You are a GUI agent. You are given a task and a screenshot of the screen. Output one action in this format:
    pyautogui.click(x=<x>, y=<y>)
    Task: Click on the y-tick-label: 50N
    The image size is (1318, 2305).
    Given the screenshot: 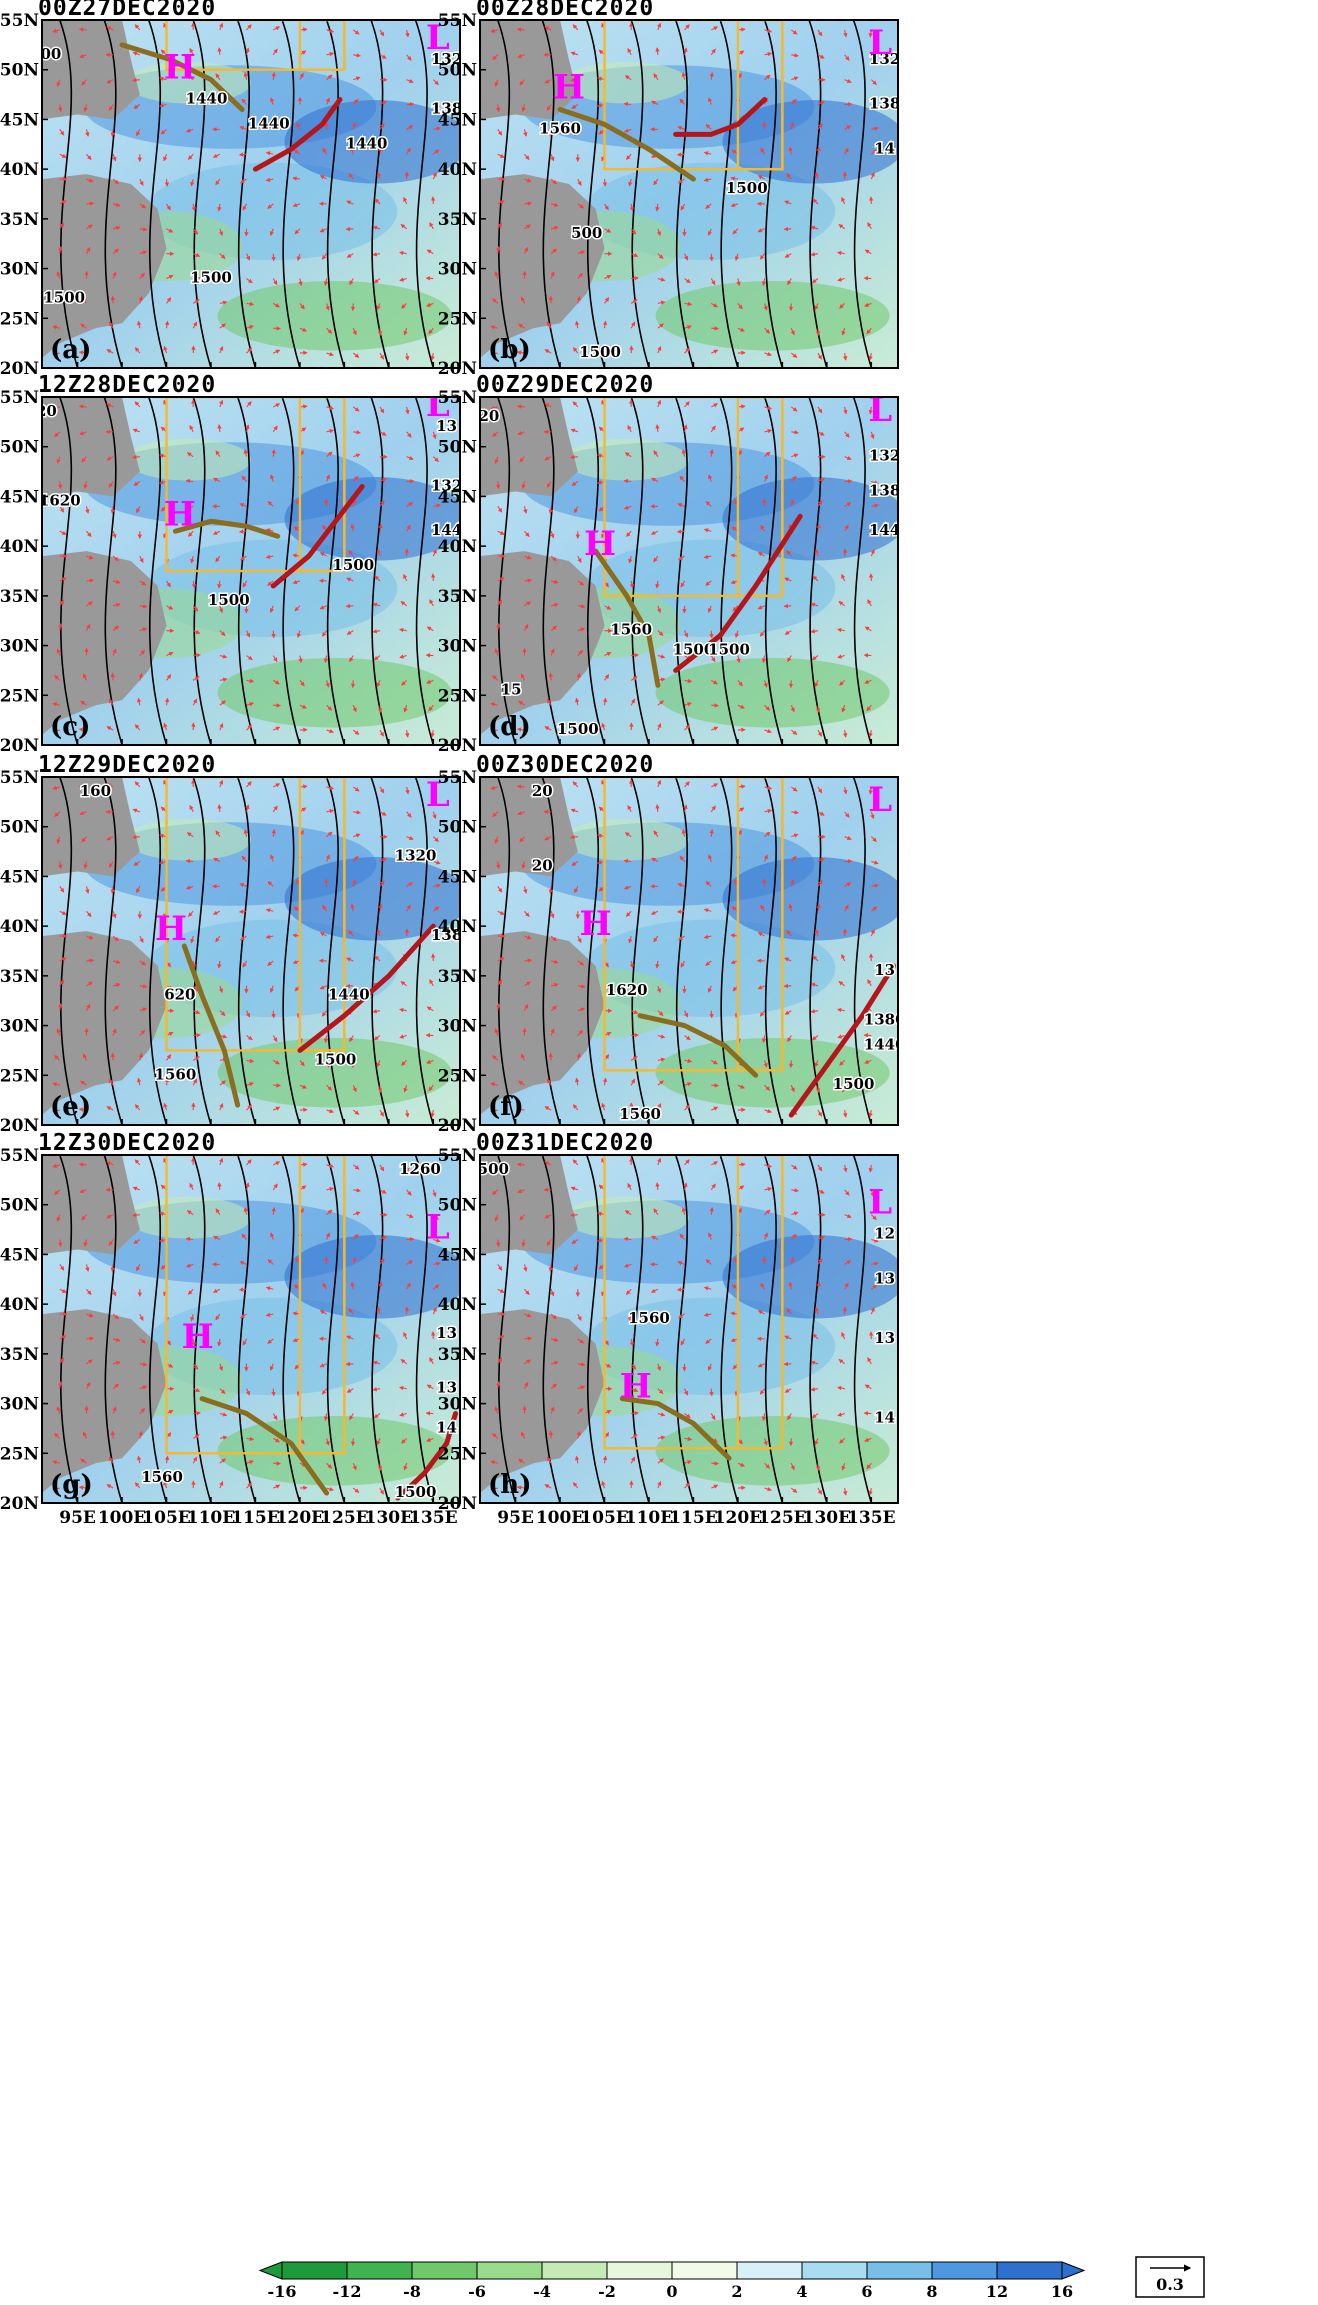 What is the action you would take?
    pyautogui.click(x=457, y=71)
    